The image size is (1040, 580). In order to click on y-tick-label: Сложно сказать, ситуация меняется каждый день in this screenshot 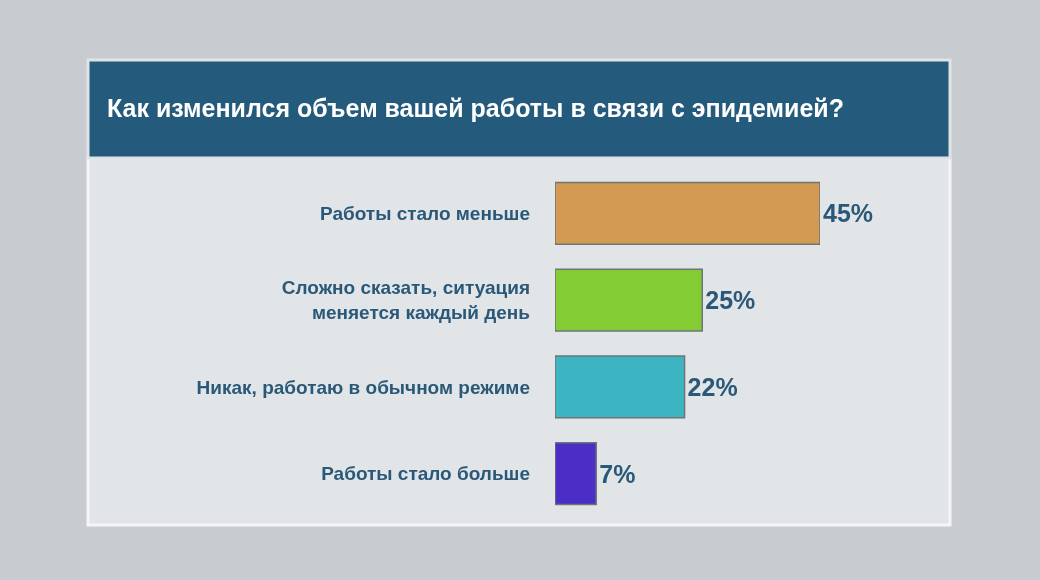, I will do `click(405, 300)`.